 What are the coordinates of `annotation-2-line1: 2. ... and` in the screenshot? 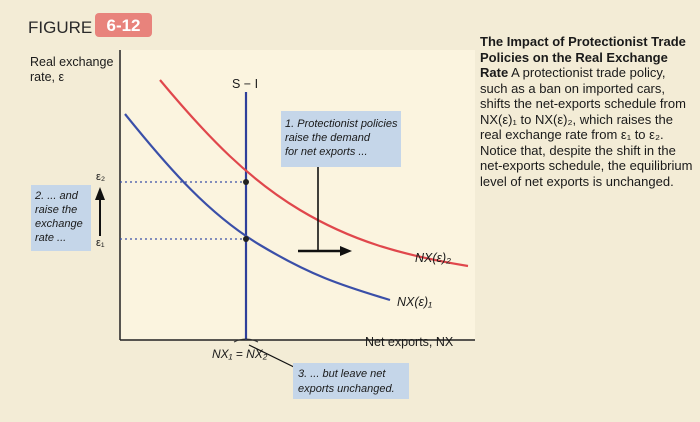 It's located at (56, 196).